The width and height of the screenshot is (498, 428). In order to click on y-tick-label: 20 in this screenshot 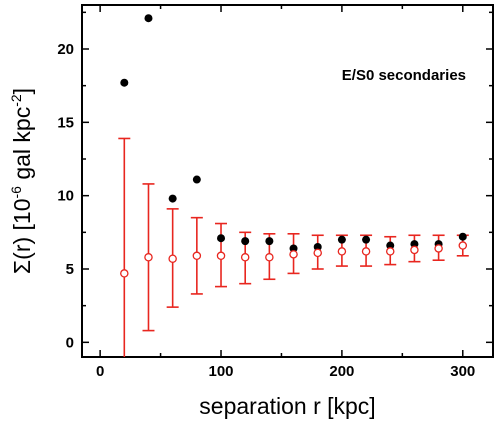, I will do `click(65, 49)`.